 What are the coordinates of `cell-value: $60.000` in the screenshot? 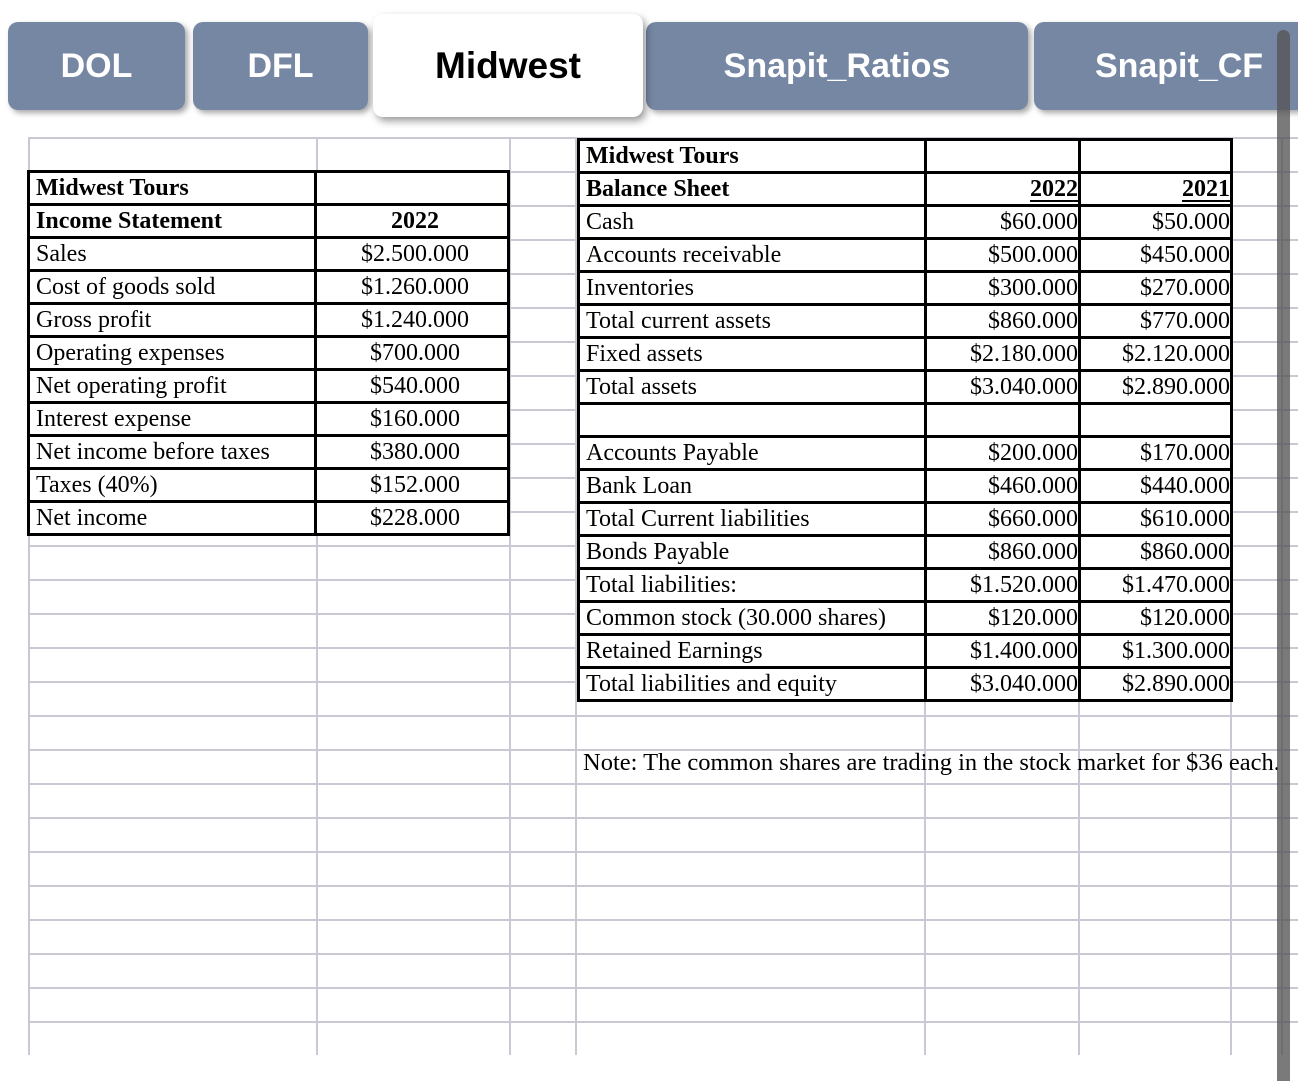 It's located at (1002, 222).